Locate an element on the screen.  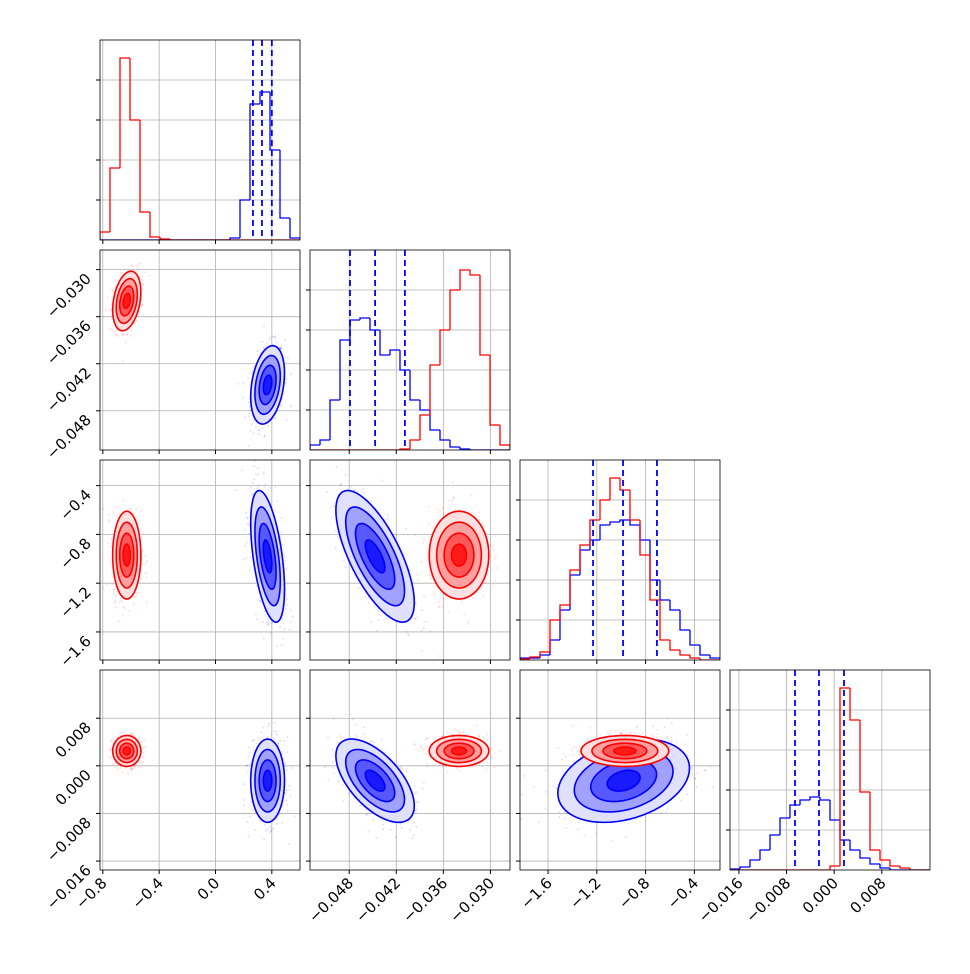
panel: −0.048−0.042−0.036−0.030 is located at coordinates (409, 798).